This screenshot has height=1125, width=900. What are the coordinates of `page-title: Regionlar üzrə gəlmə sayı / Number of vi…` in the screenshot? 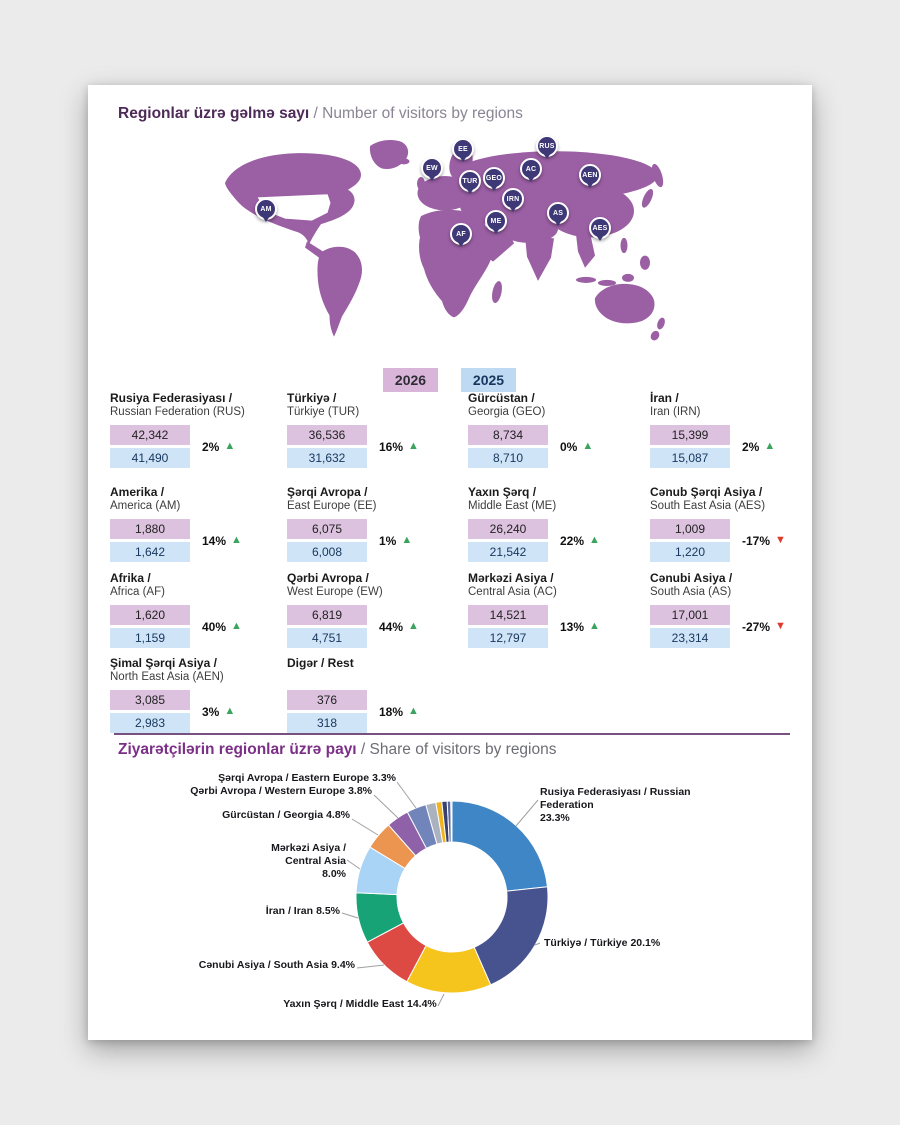 It's located at (320, 114).